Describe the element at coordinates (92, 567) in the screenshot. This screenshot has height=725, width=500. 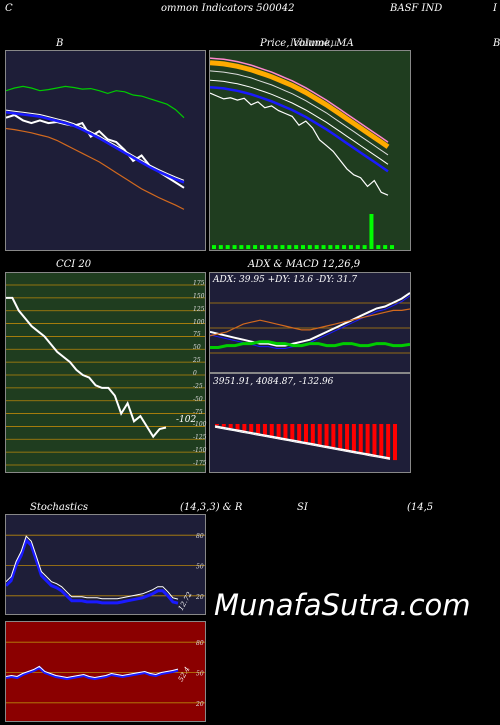
I see `stoch-d-line` at that location.